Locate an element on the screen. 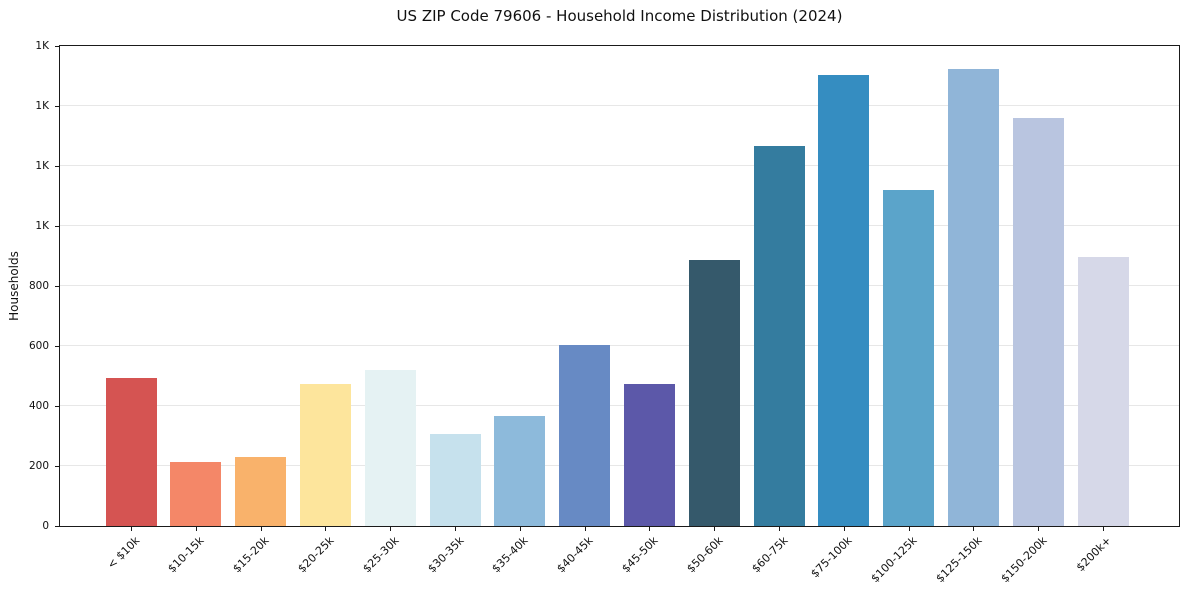 This screenshot has height=590, width=1189. y-tick-label-1000: 1K is located at coordinates (42, 226).